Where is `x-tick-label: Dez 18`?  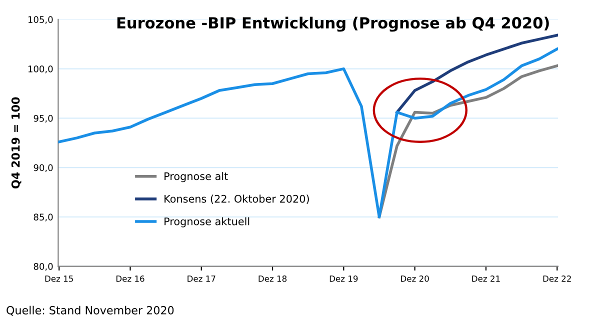
x-tick-label: Dez 18 is located at coordinates (272, 279).